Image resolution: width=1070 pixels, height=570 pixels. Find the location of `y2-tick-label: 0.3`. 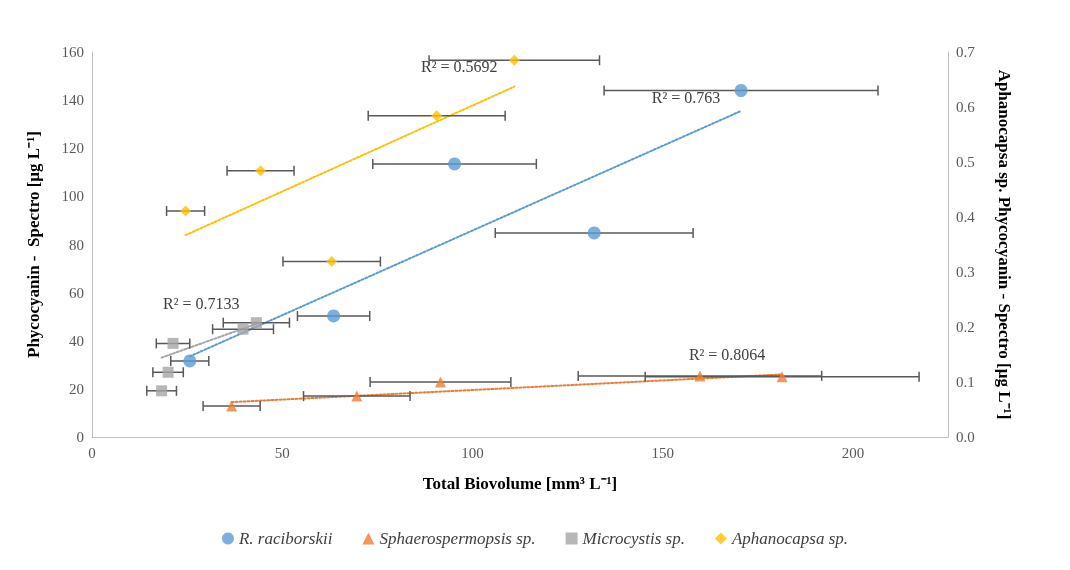

y2-tick-label: 0.3 is located at coordinates (965, 272).